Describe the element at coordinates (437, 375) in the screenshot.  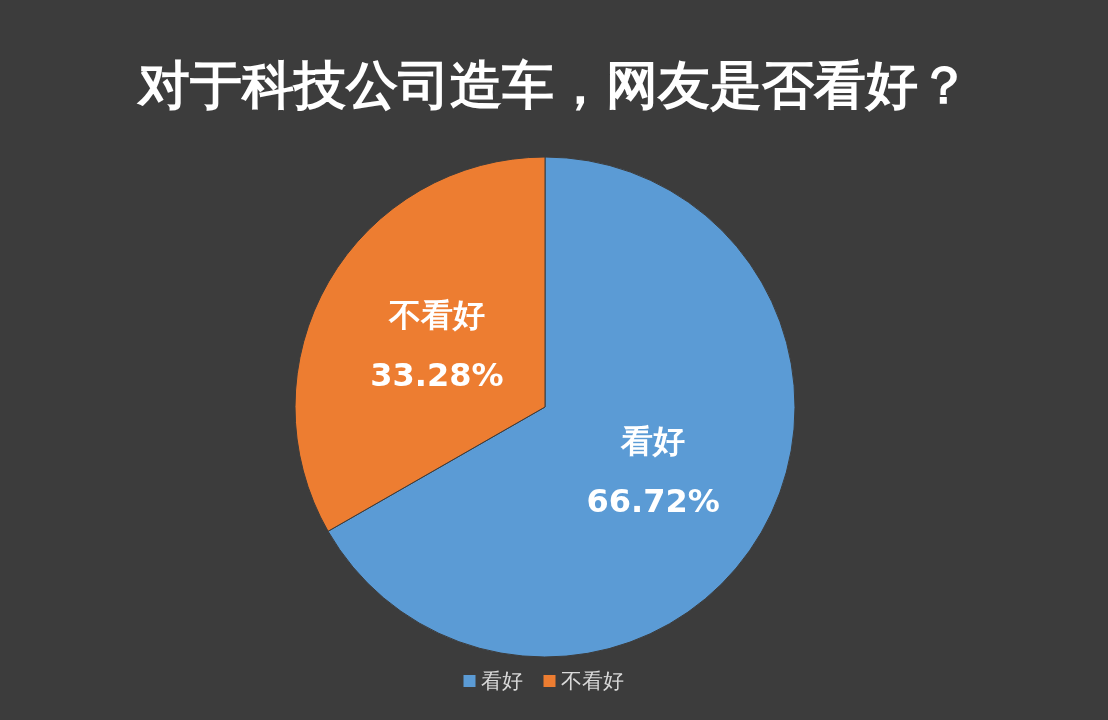
I see `data-label: 33.28%` at that location.